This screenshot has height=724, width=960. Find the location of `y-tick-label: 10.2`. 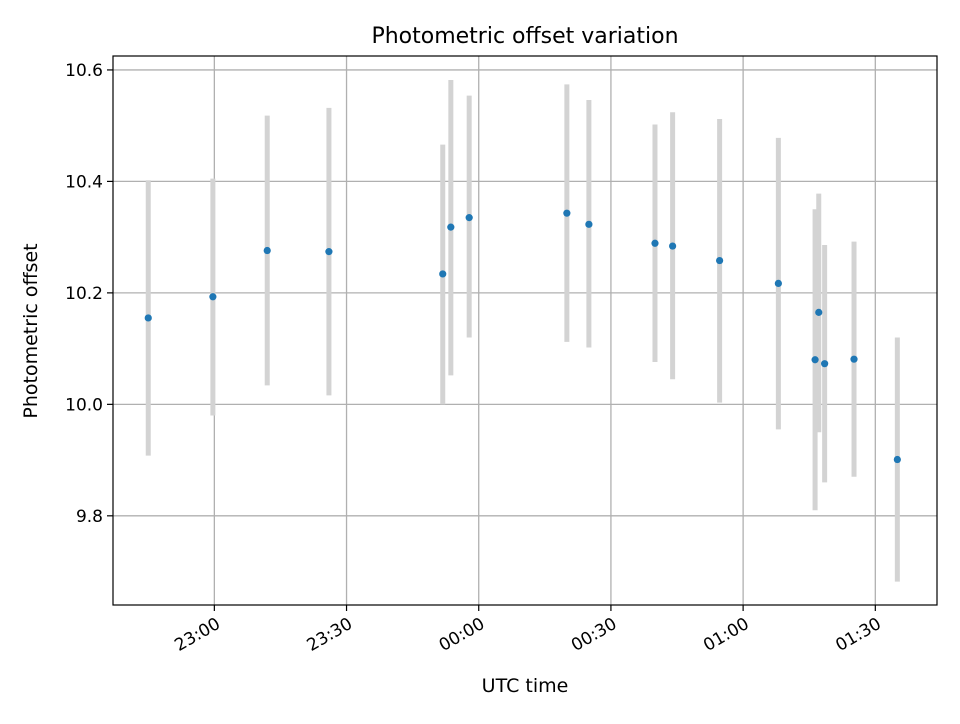

y-tick-label: 10.2 is located at coordinates (84, 294).